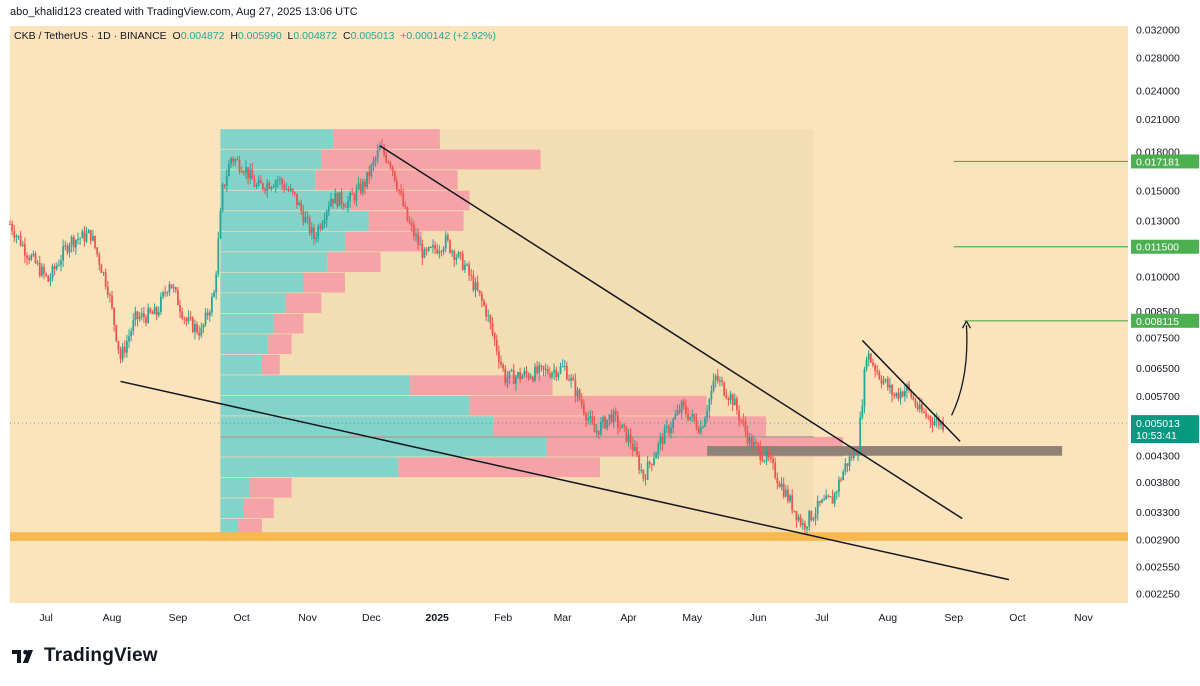 This screenshot has height=686, width=1200. Describe the element at coordinates (1158, 457) in the screenshot. I see `price-axis-tick-label: 0.004300` at that location.